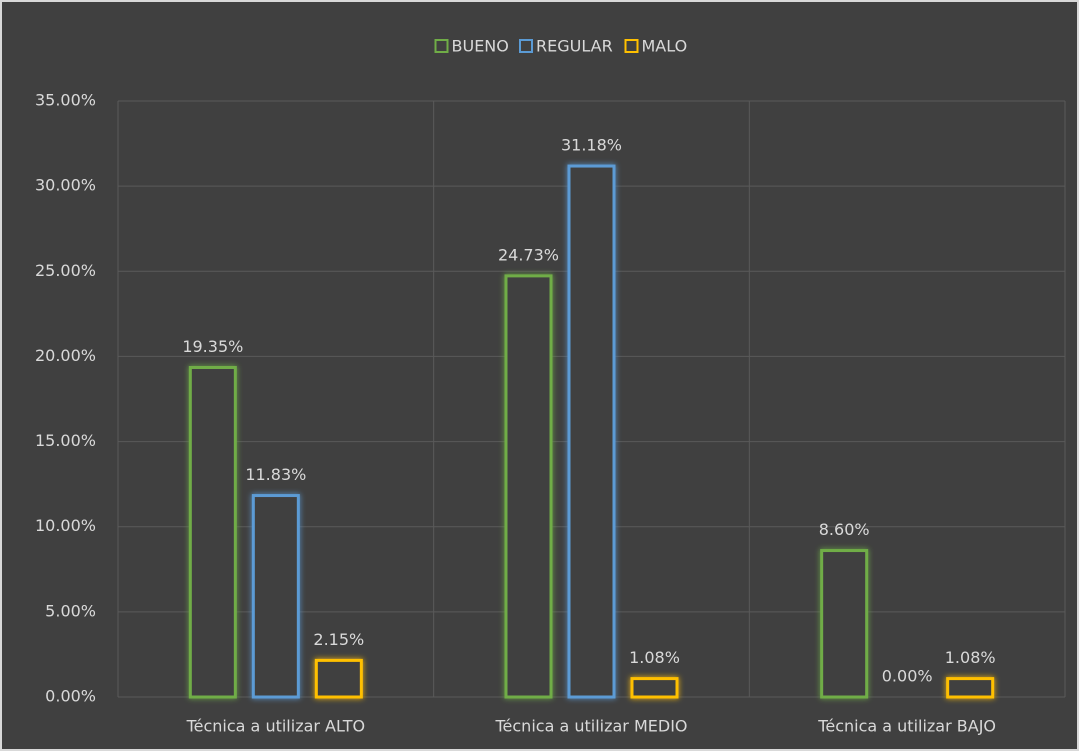 The width and height of the screenshot is (1079, 751). Describe the element at coordinates (338, 639) in the screenshot. I see `data-label: 2.15%` at that location.